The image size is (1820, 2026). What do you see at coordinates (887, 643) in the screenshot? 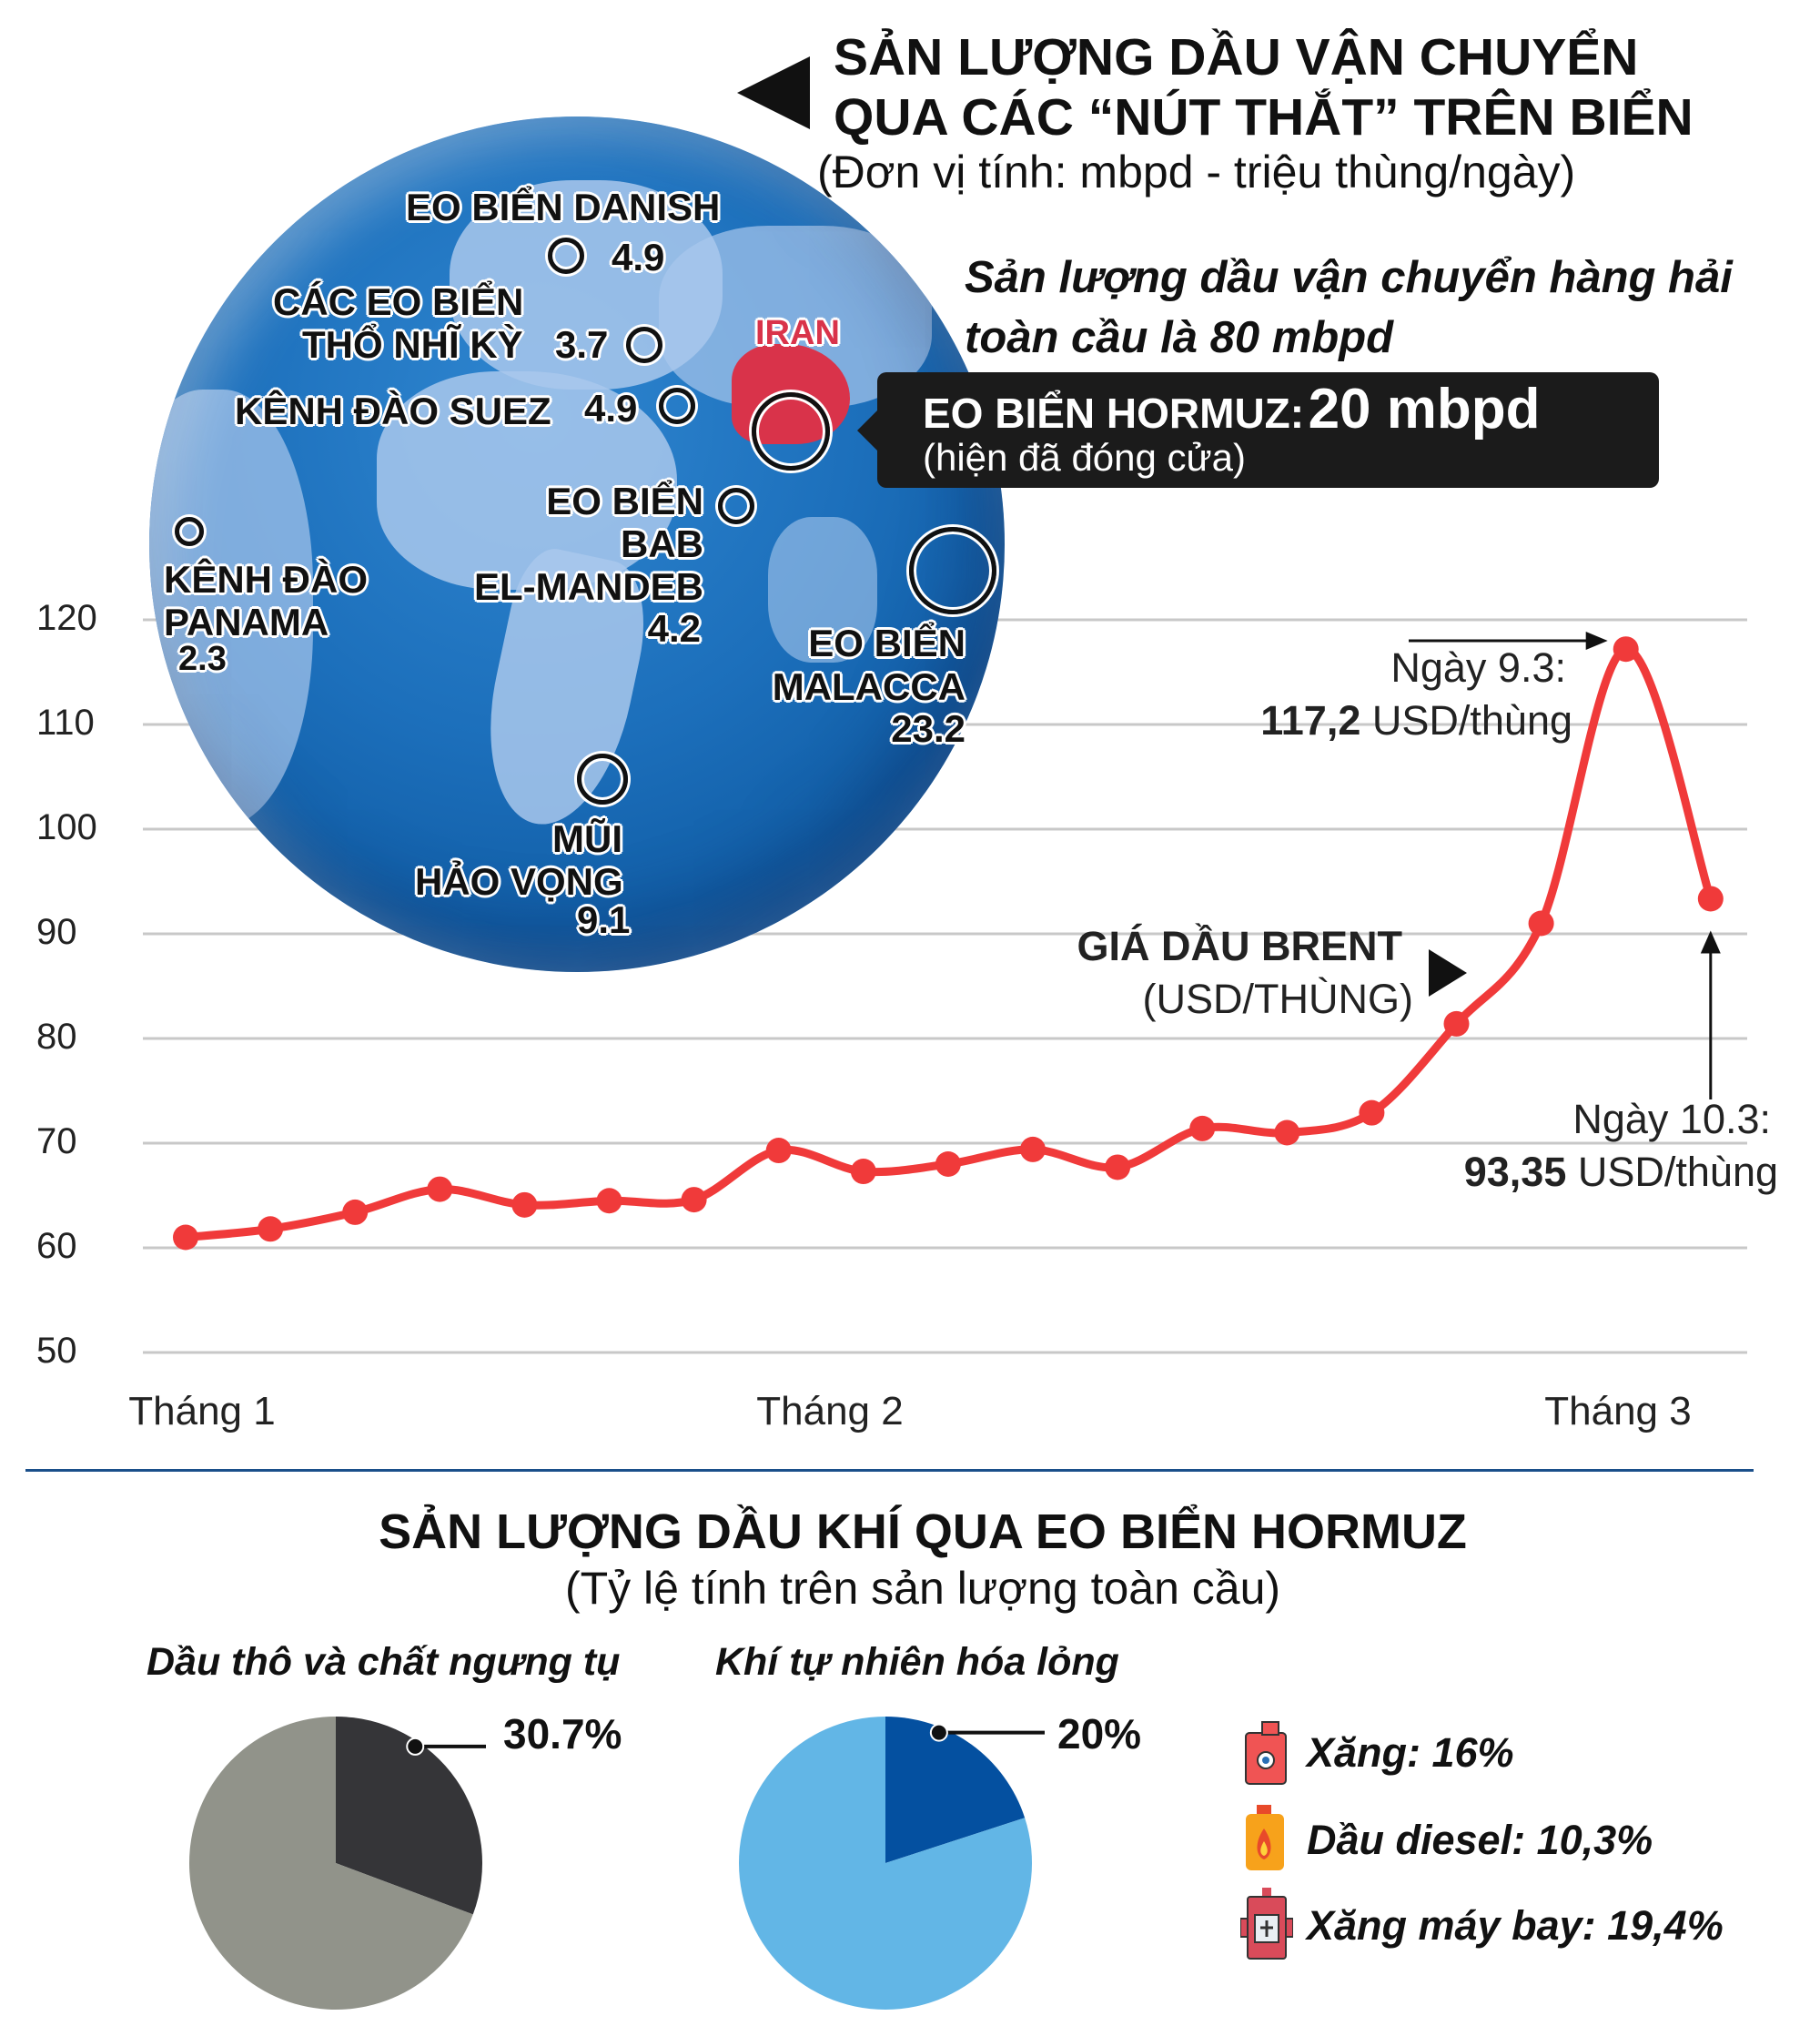
I see `malacca-label-1: EO BIỂN` at bounding box center [887, 643].